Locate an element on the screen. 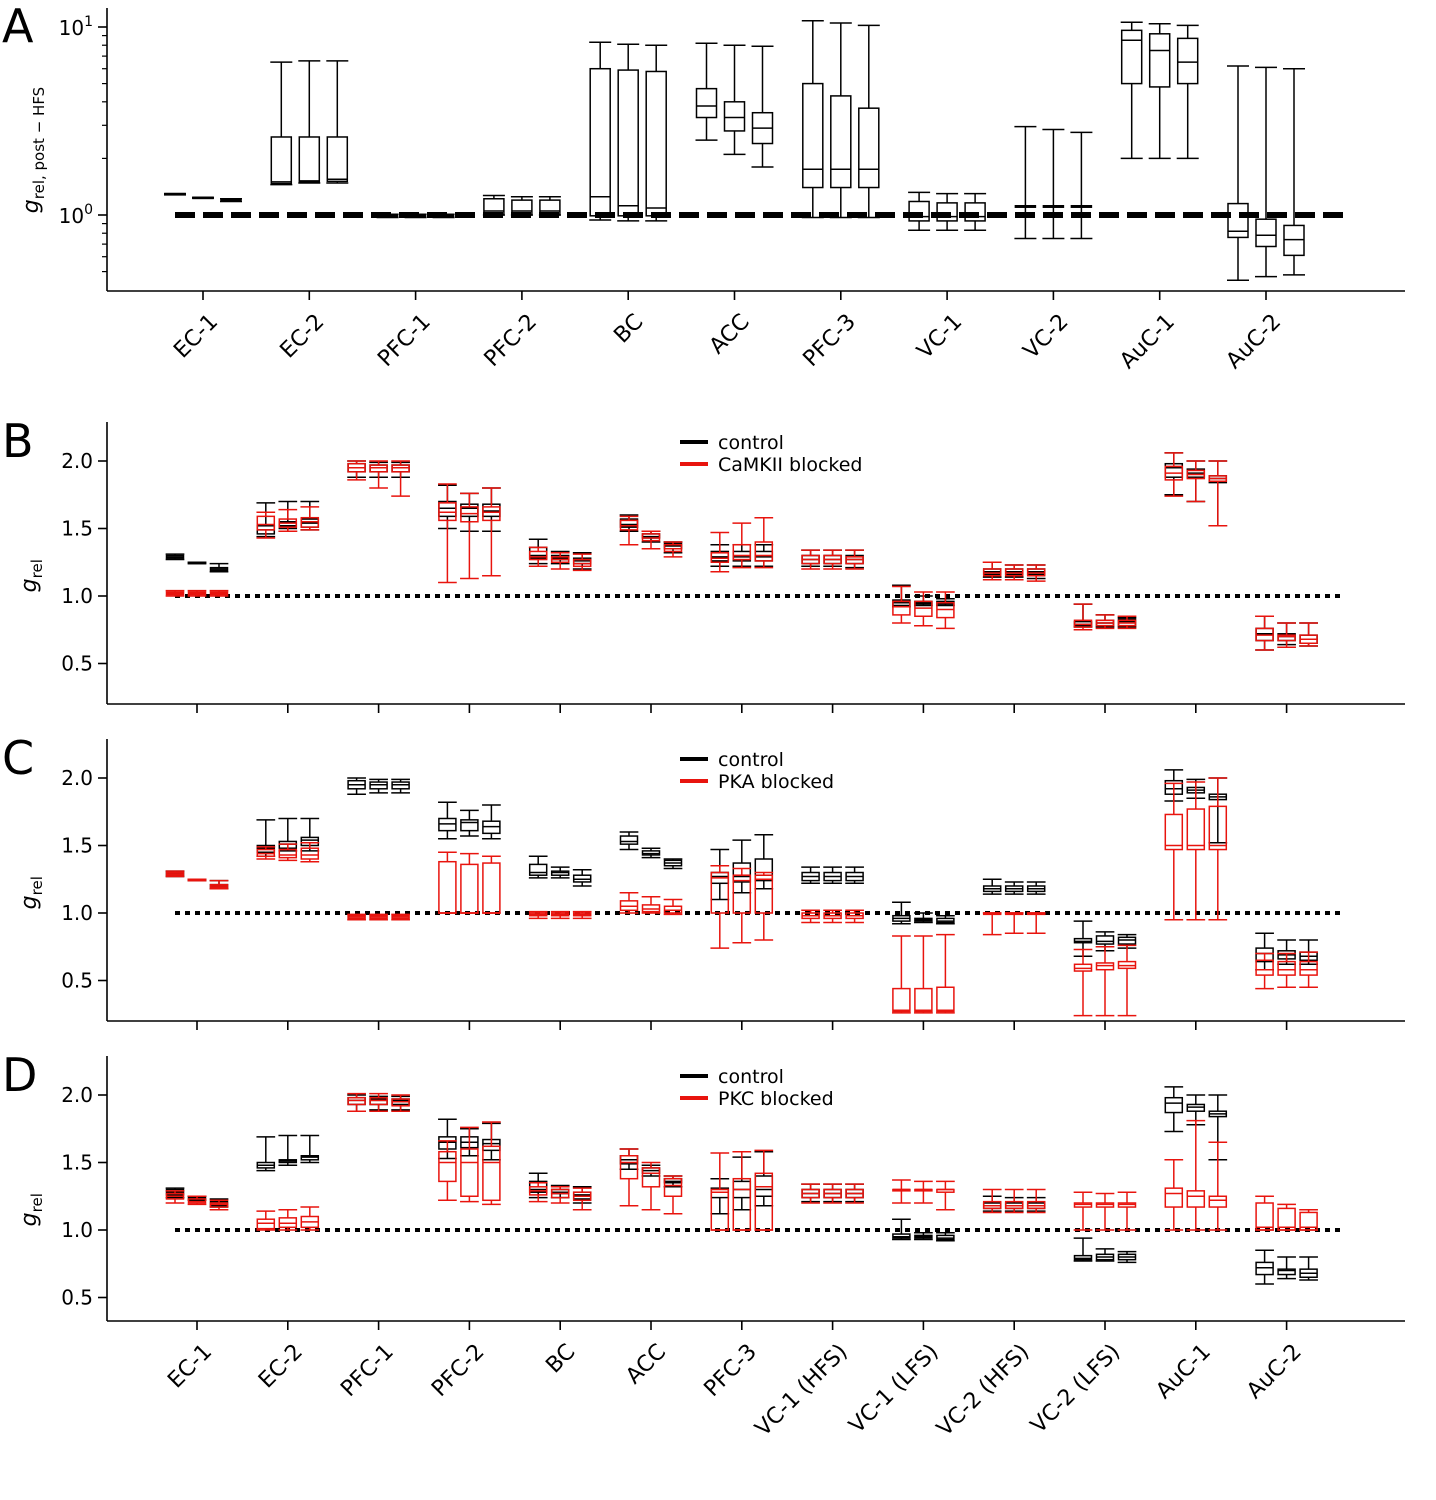 The width and height of the screenshot is (1436, 1500). ytick-label: 2.0 is located at coordinates (77, 778).